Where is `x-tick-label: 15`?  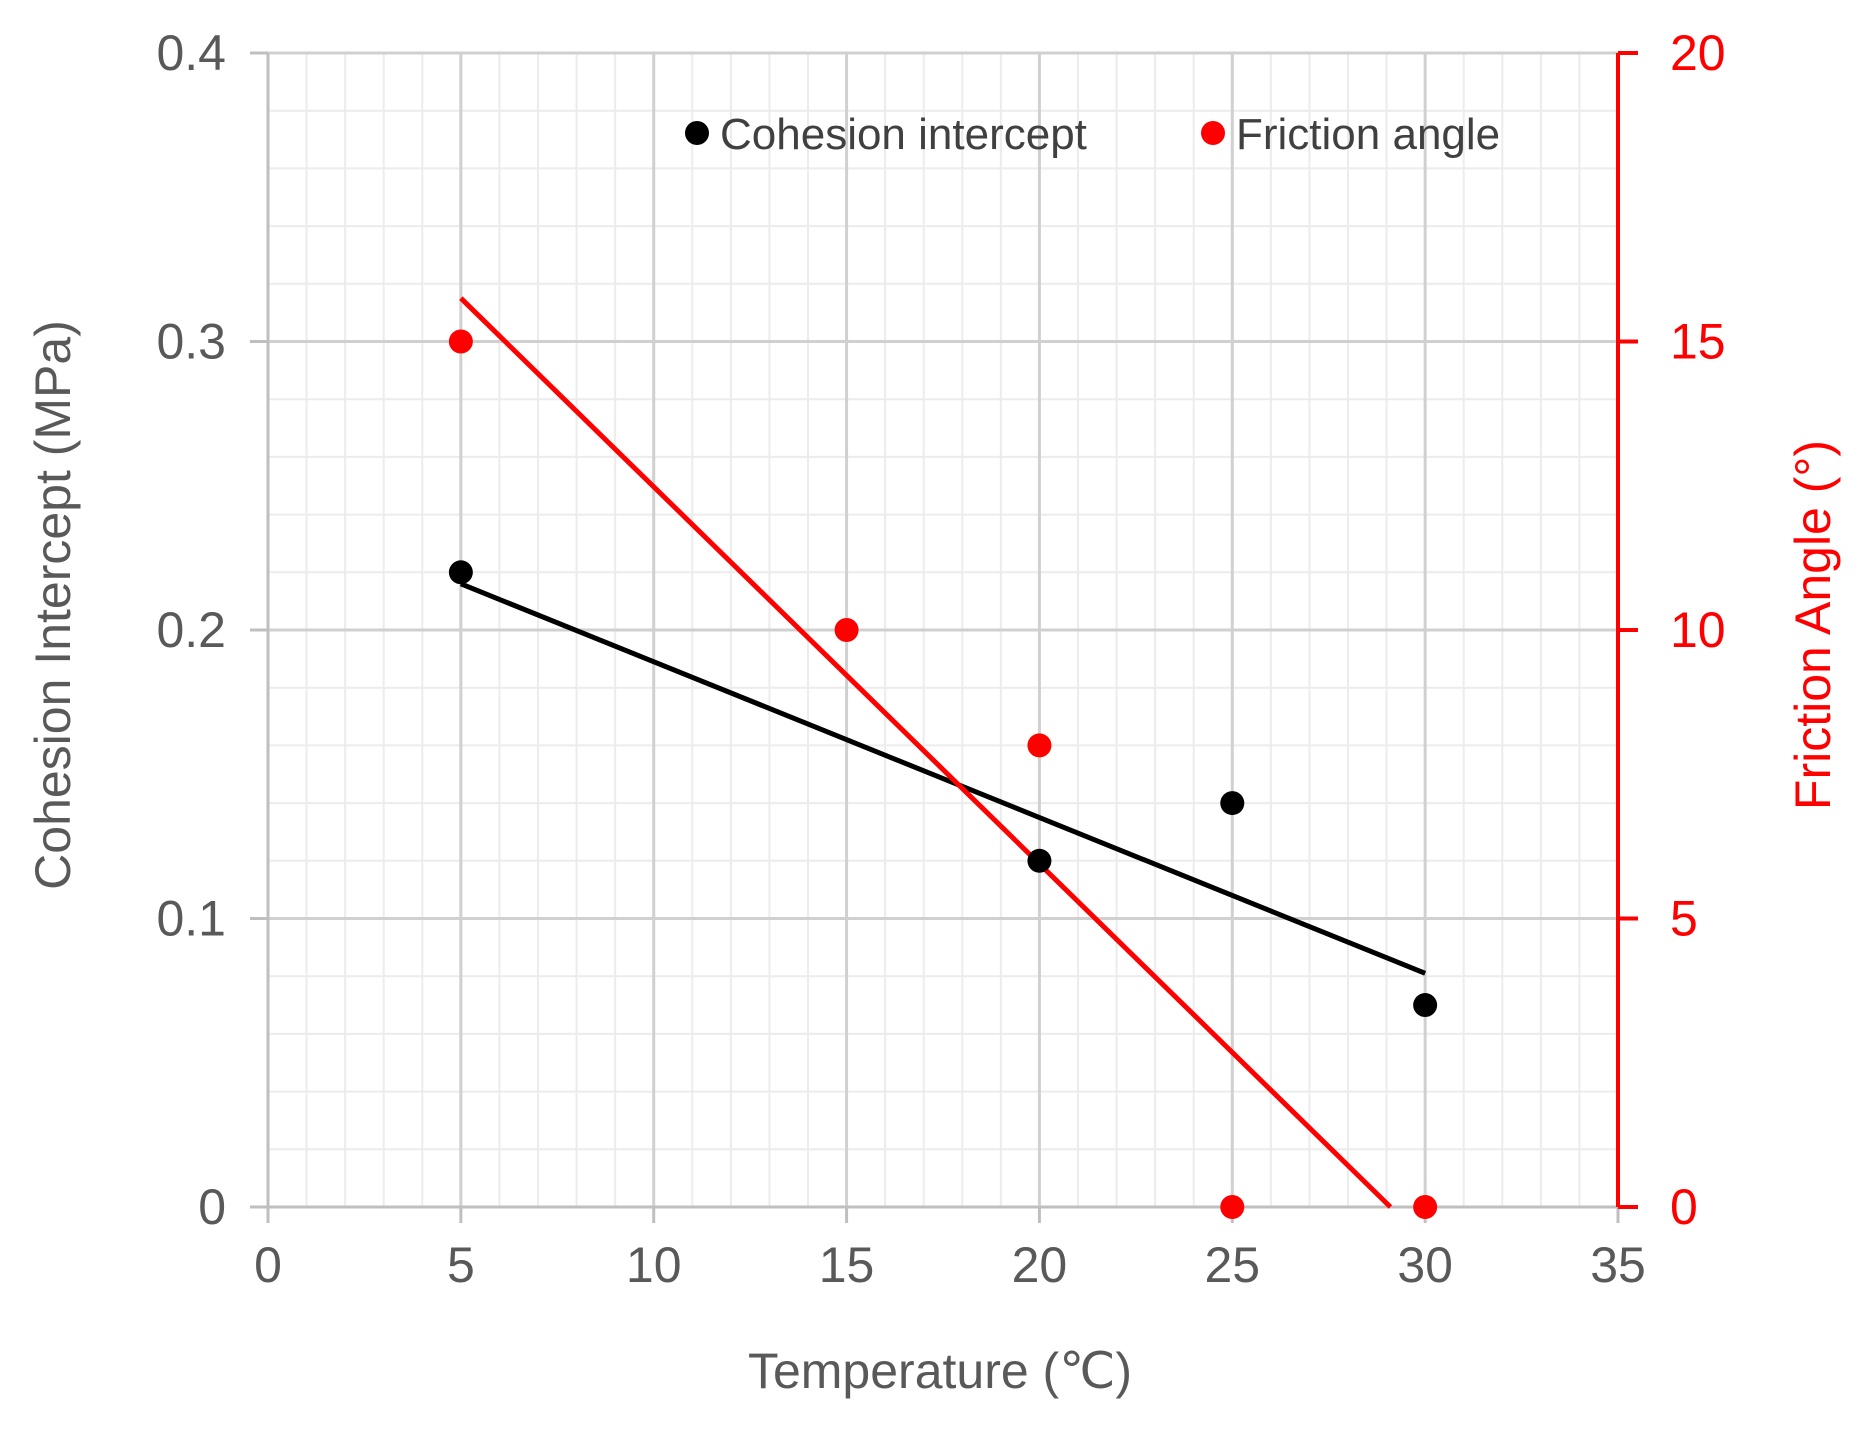 x-tick-label: 15 is located at coordinates (847, 1265).